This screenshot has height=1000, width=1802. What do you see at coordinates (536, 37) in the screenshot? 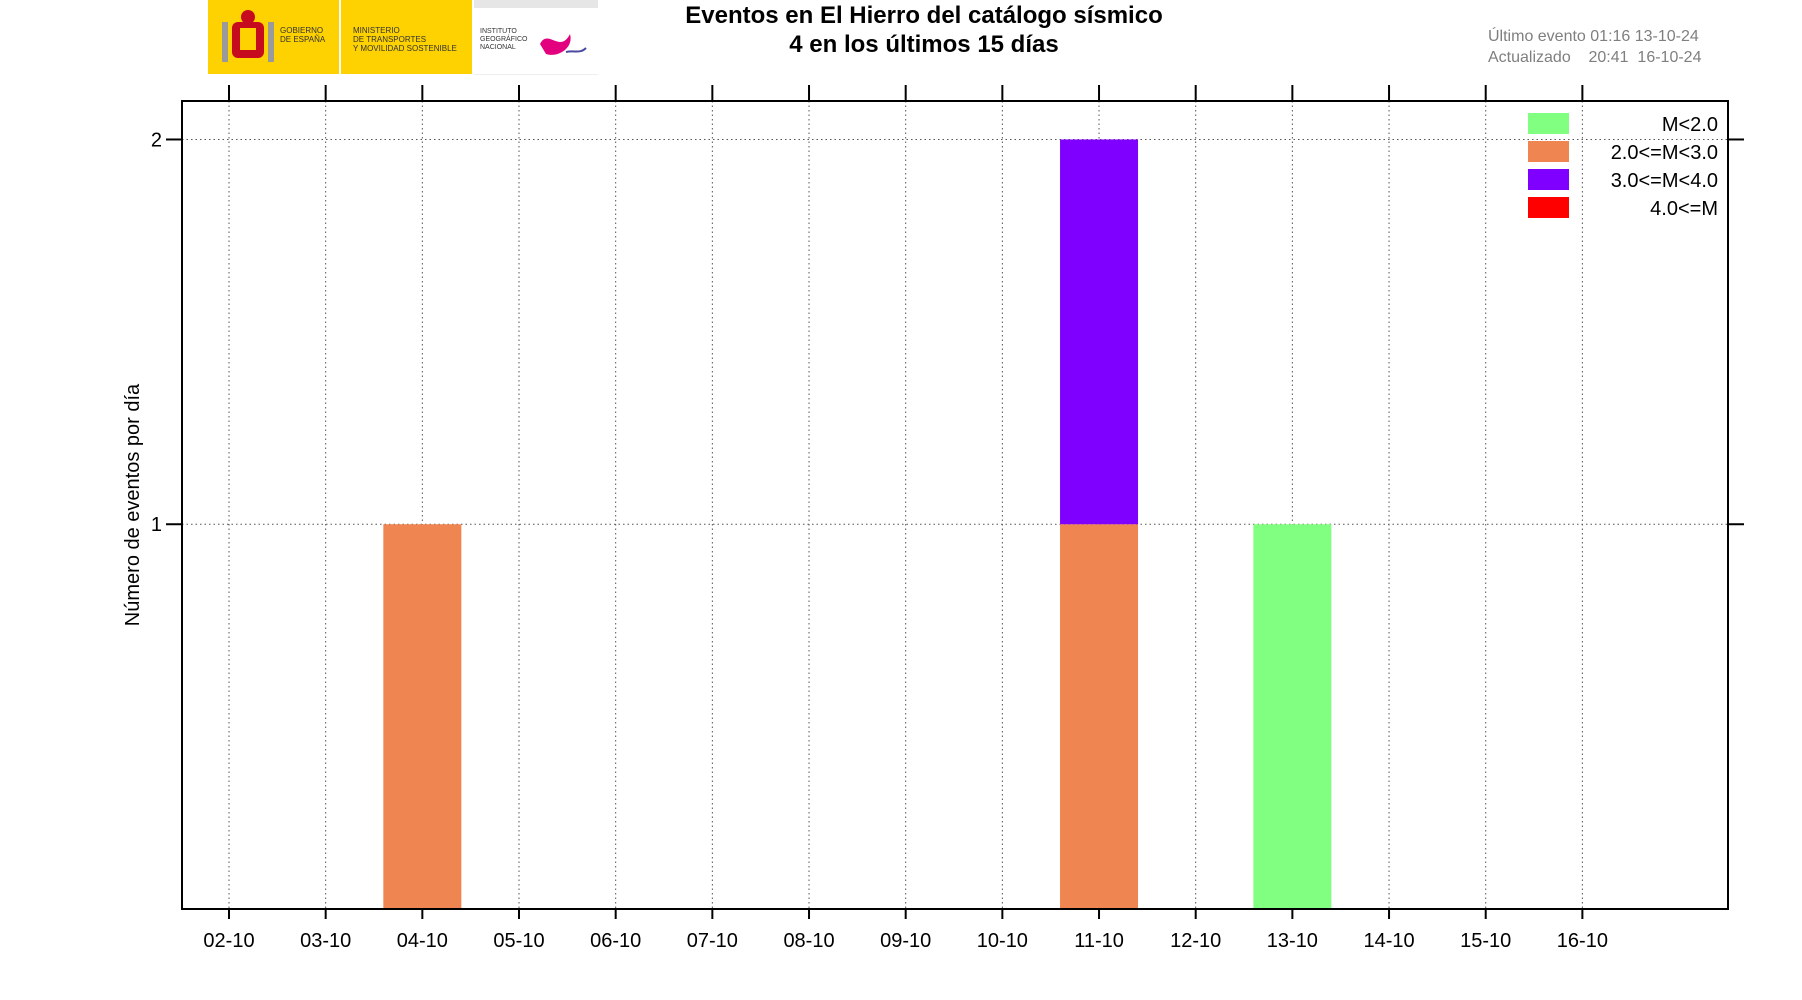
I see `ign-logo-block: INSTITUTO GEOGRÁFICO NACIONAL` at bounding box center [536, 37].